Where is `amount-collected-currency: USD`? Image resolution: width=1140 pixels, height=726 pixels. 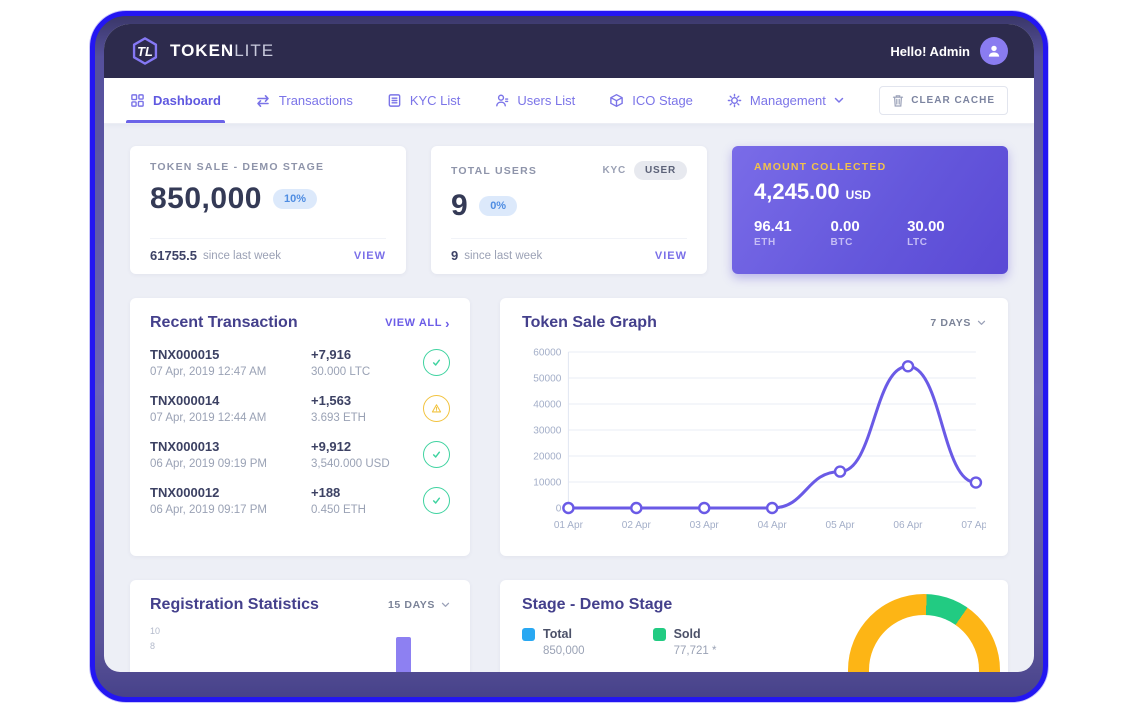
amount-collected-currency: USD is located at coordinates (858, 195).